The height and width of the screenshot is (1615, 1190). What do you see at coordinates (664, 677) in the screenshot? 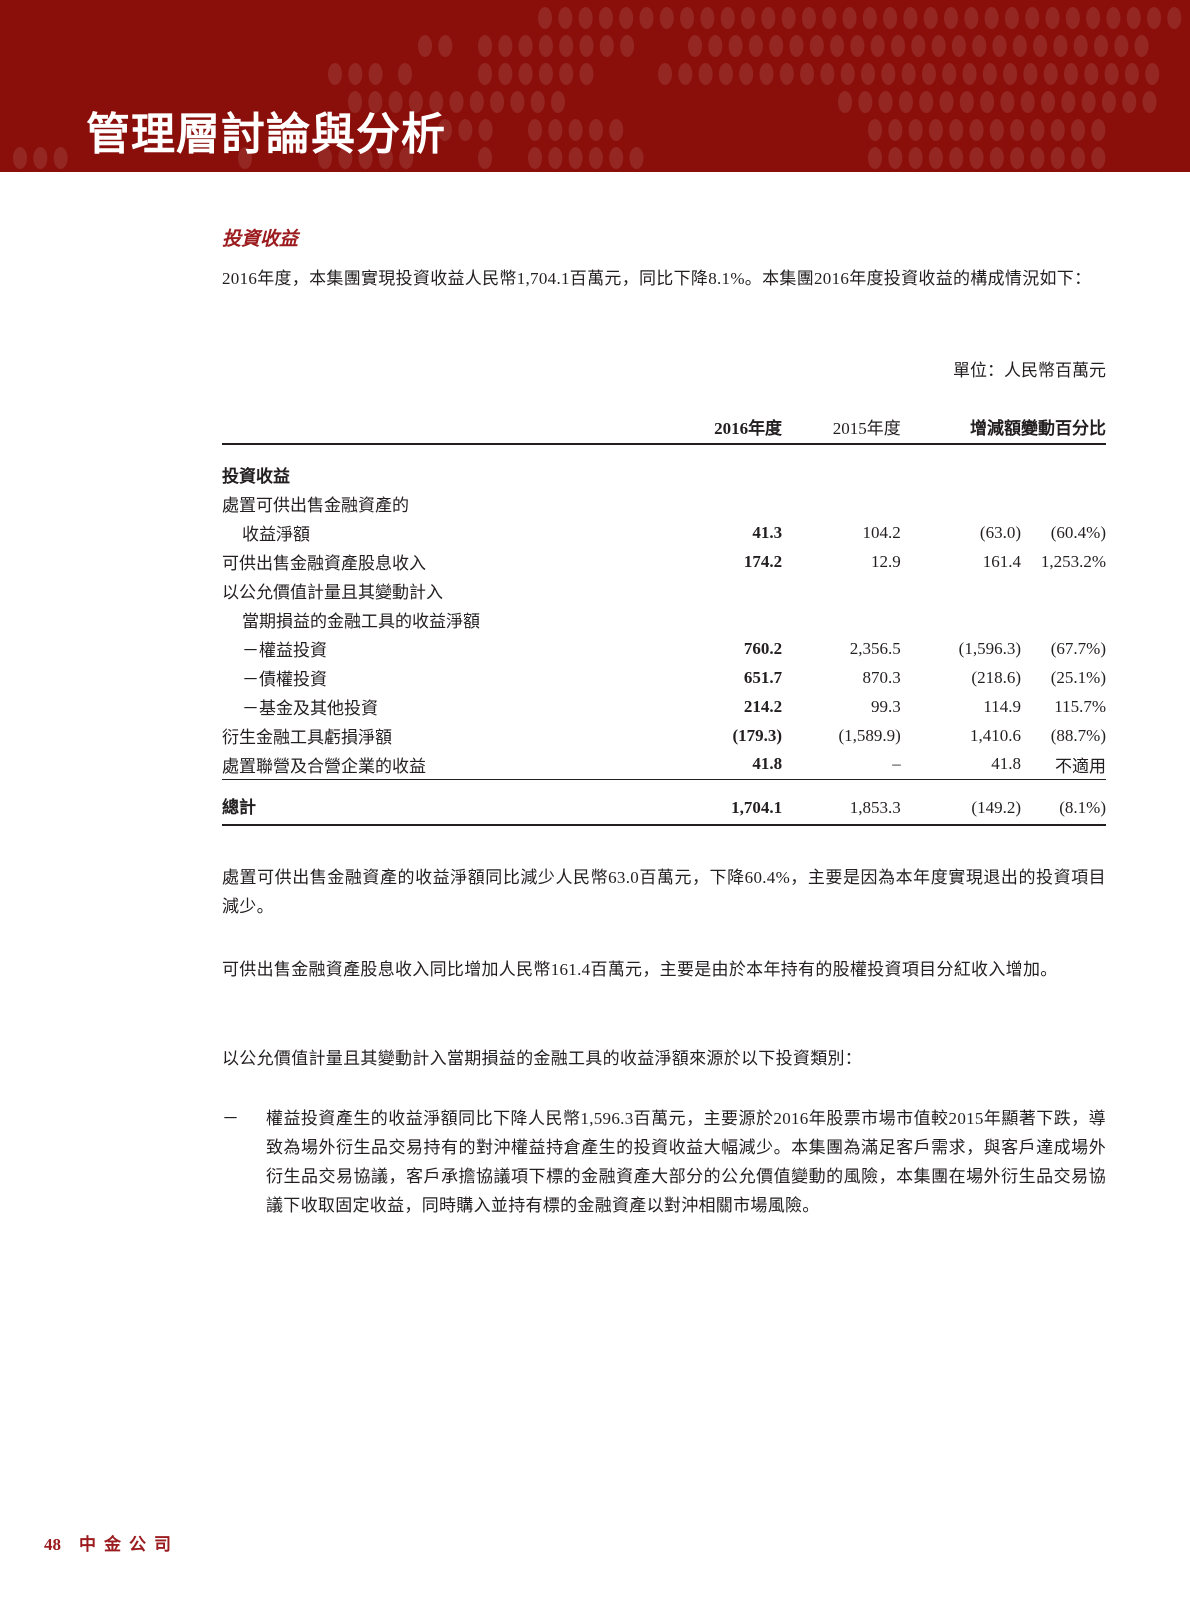
I see `table-row: －債權投資 651.7 870.3 (218.6) (25.1%)` at bounding box center [664, 677].